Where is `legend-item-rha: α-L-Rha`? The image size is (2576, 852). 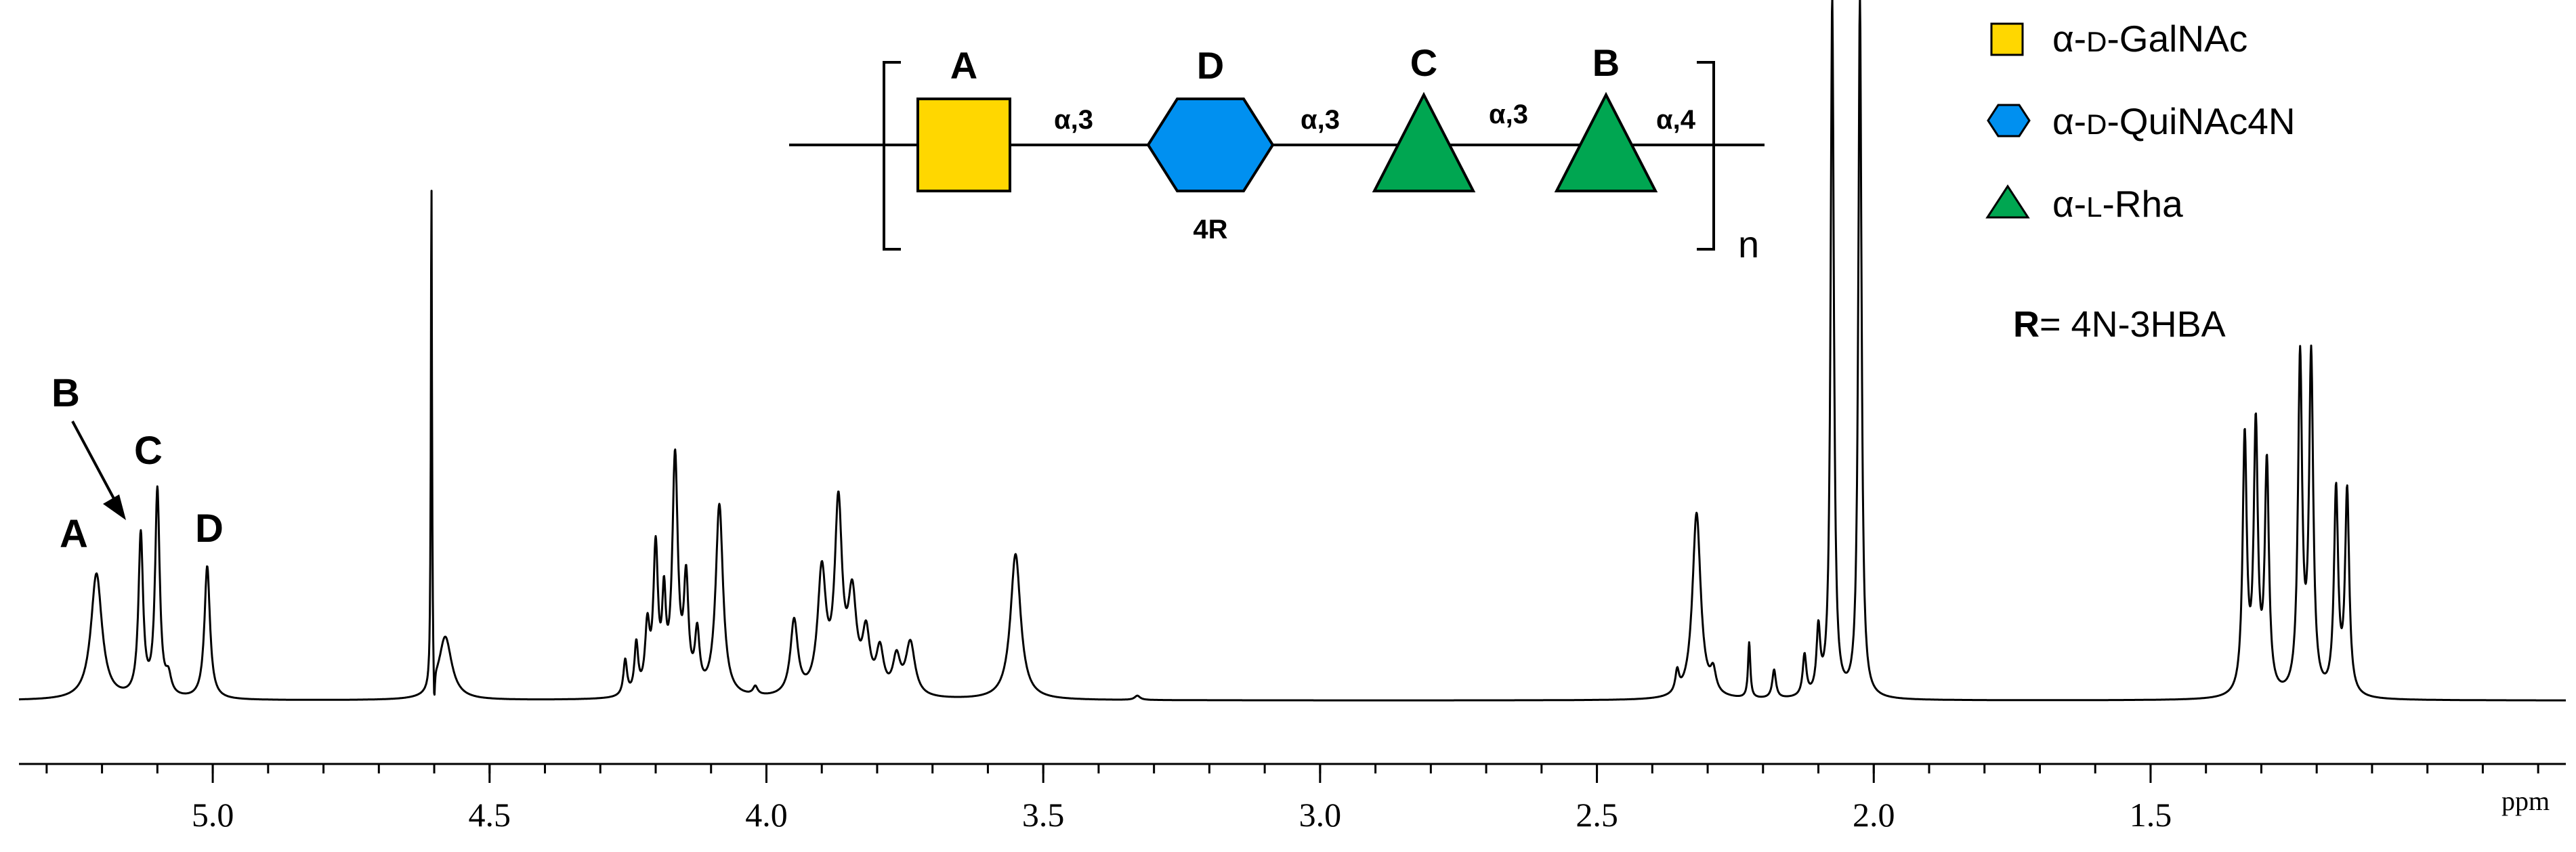
legend-item-rha: α-L-Rha is located at coordinates (2117, 204).